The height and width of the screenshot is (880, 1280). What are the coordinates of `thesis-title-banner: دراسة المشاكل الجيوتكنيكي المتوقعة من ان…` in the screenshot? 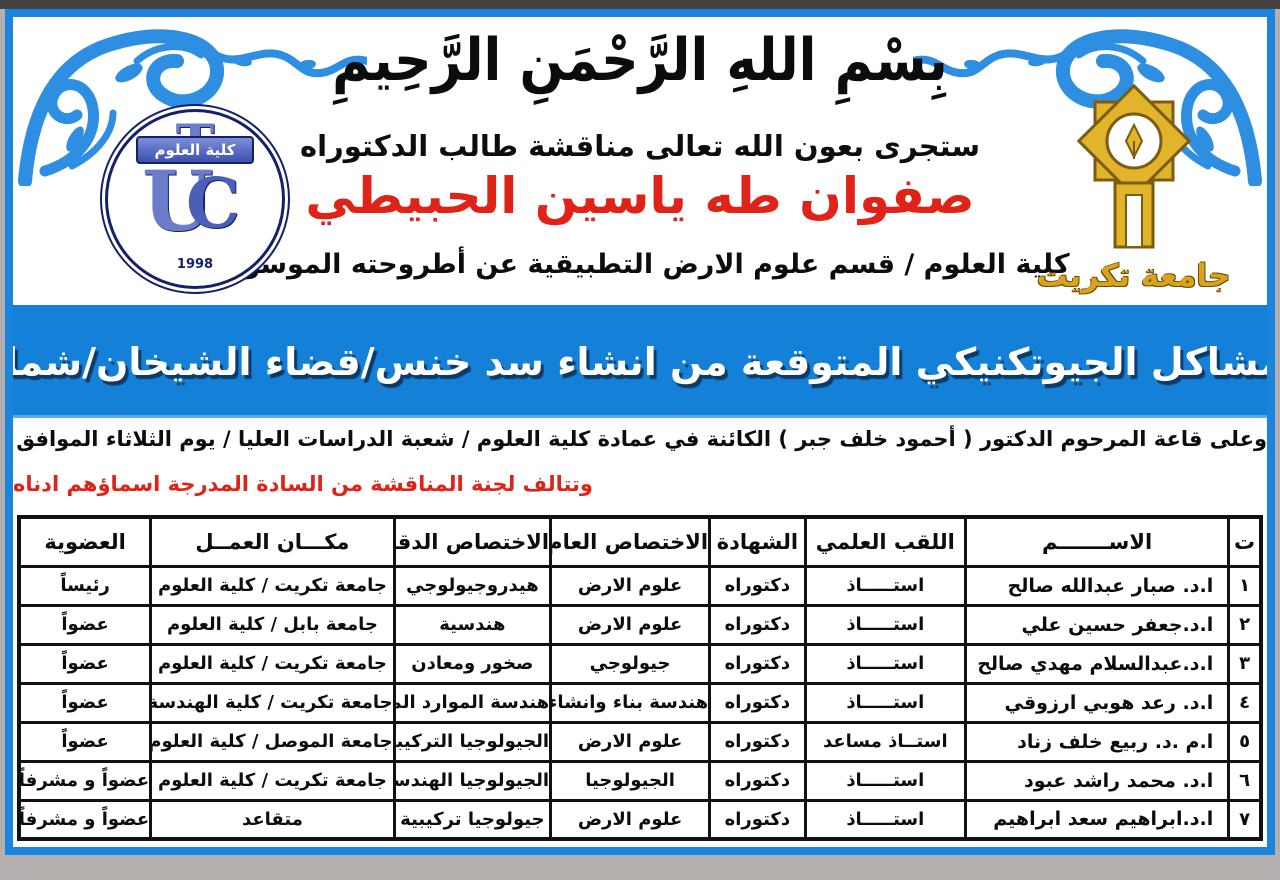 It's located at (640, 361).